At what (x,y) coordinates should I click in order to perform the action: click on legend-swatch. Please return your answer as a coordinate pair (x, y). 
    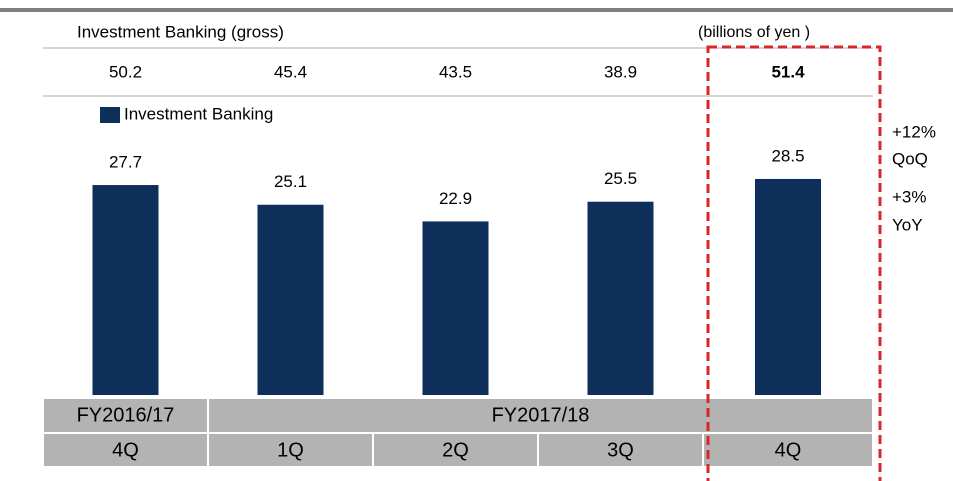
    Looking at the image, I should click on (110, 115).